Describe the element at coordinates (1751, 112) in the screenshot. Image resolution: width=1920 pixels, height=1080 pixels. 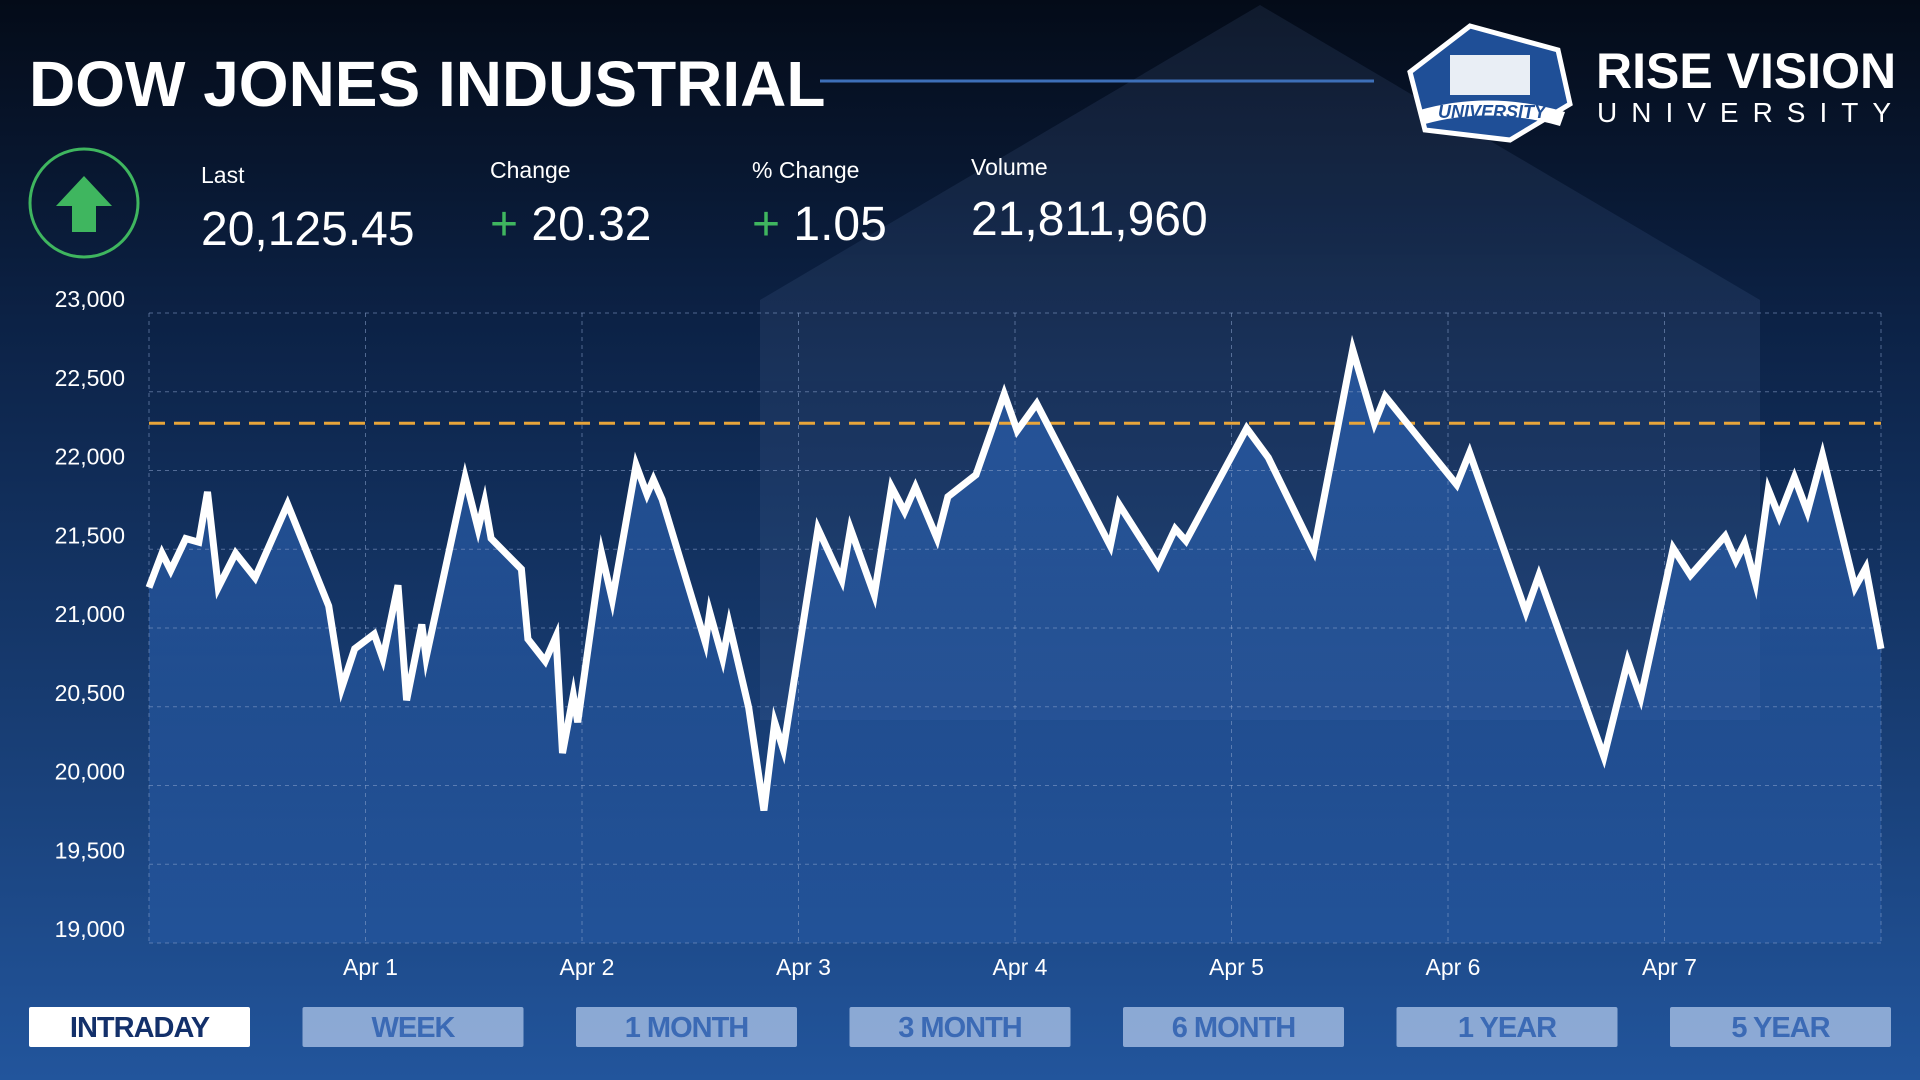
I see `logo-subname: UNIVERSITY` at that location.